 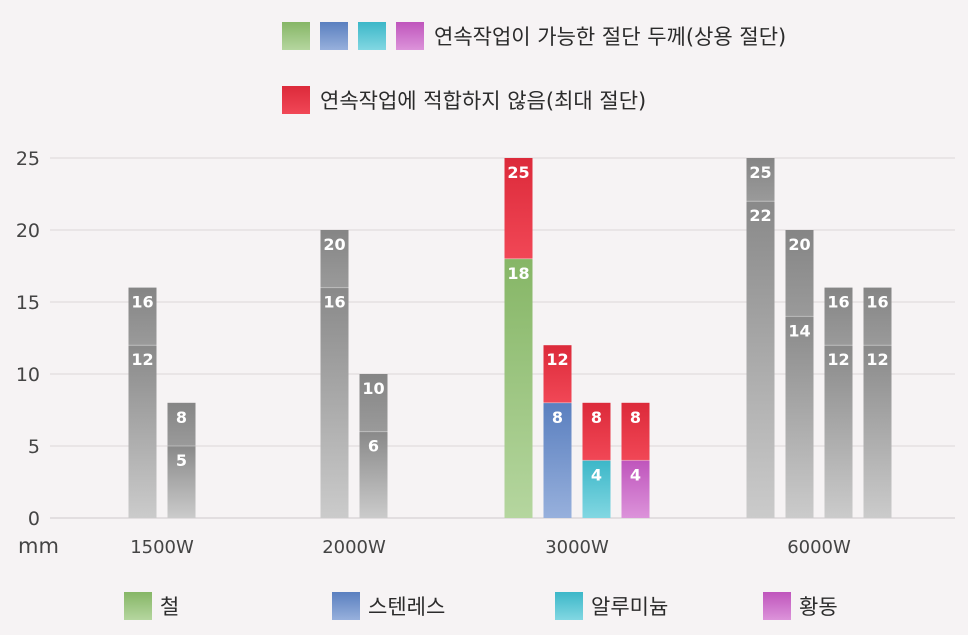 I want to click on bar-max-3000W-stainless, so click(x=557, y=374).